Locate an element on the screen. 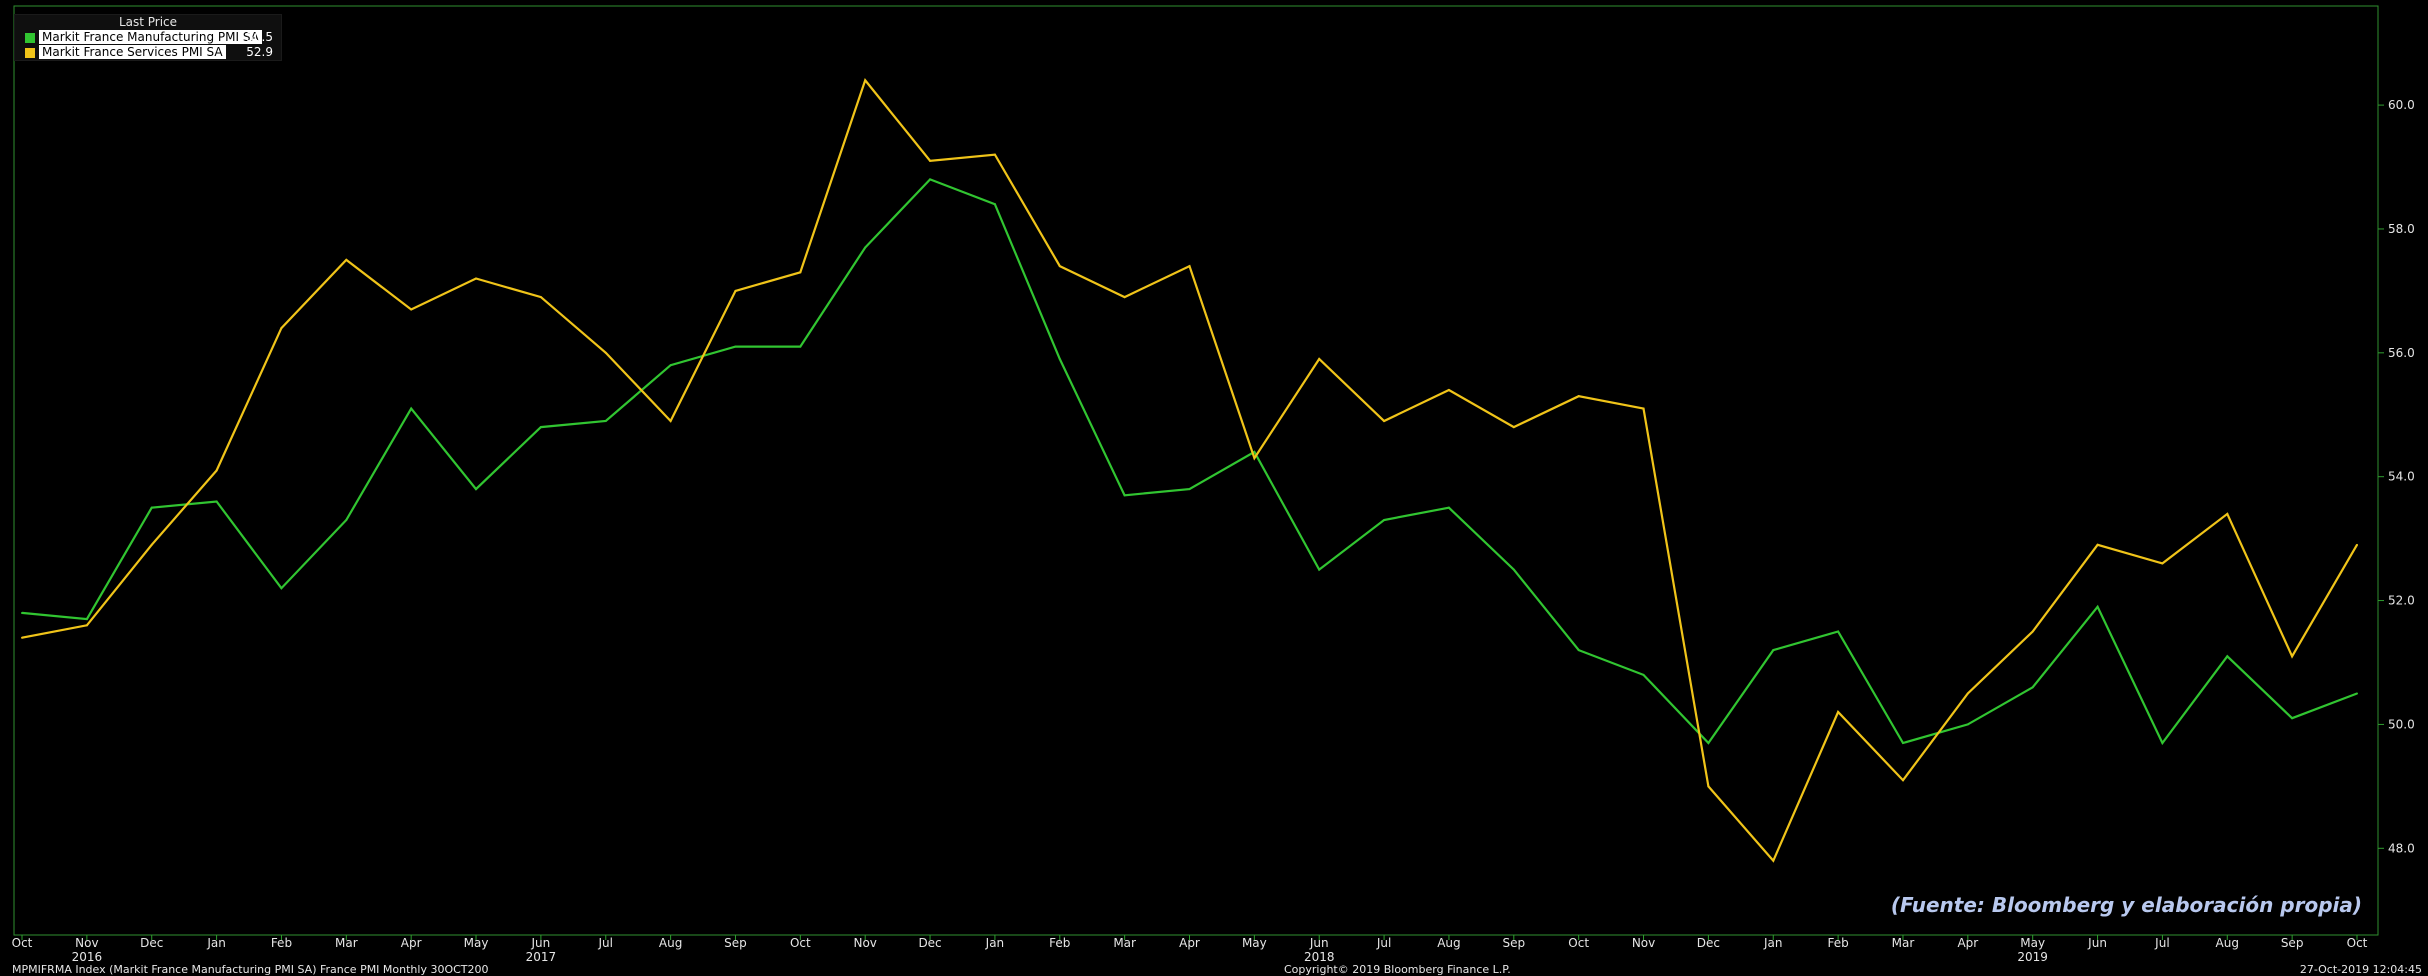  legend-swatch-manufacturing is located at coordinates (30, 38).